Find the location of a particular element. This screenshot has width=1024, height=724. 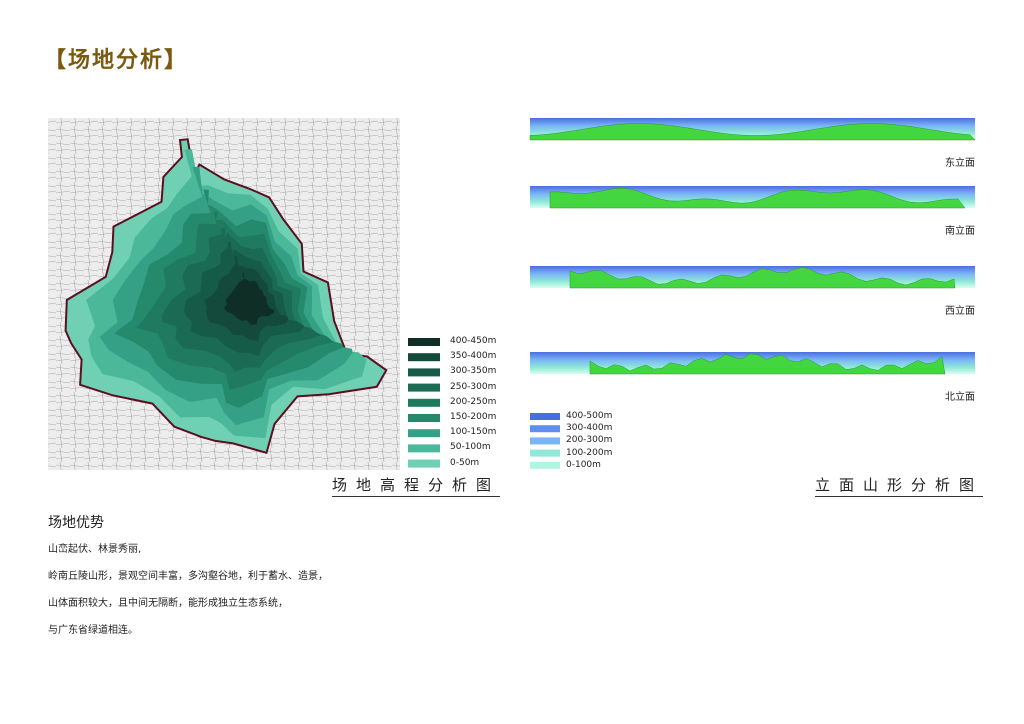

legend-label: 400-450m is located at coordinates (473, 341).